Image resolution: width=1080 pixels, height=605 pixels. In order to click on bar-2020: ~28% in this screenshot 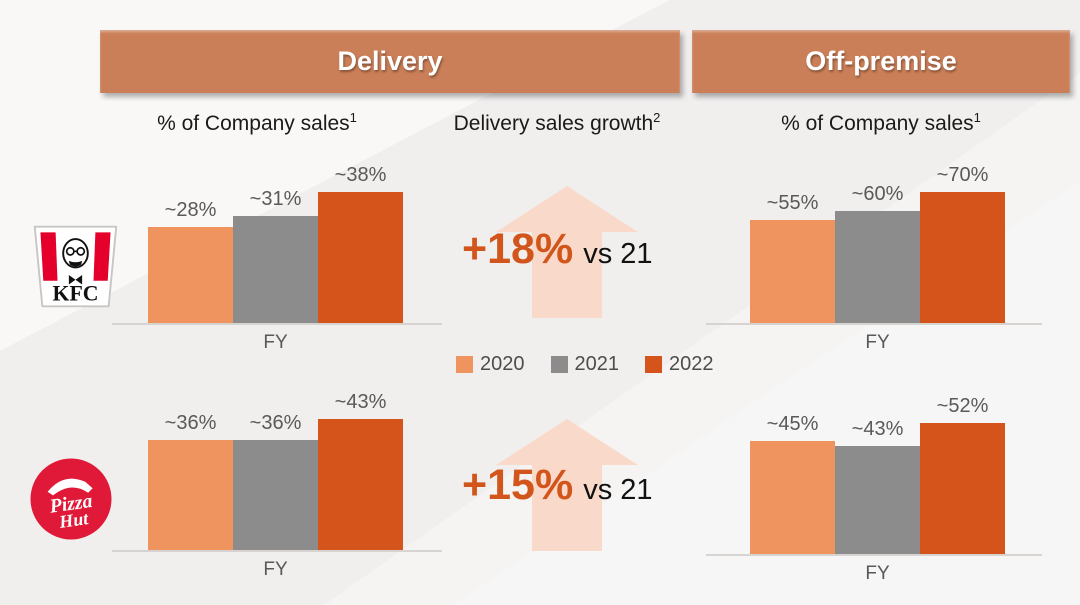, I will do `click(190, 261)`.